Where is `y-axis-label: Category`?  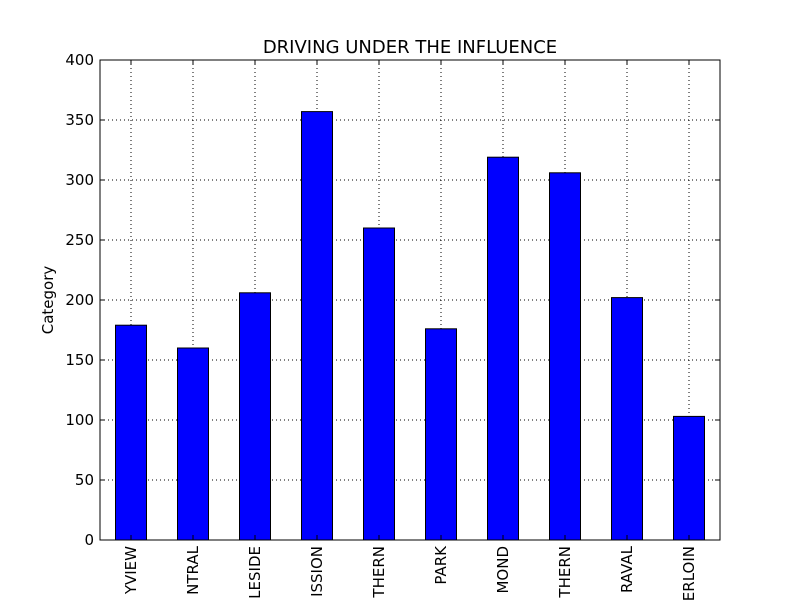 y-axis-label: Category is located at coordinates (48, 300).